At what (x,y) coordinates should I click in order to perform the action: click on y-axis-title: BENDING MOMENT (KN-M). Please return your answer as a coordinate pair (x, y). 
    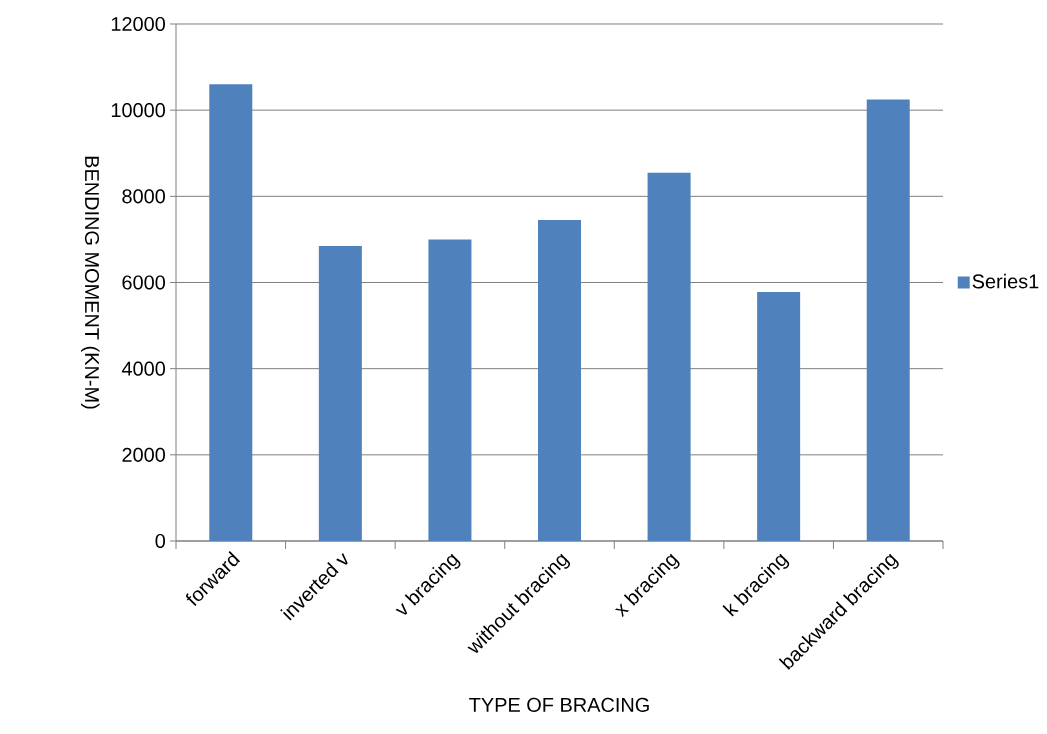
    Looking at the image, I should click on (90, 282).